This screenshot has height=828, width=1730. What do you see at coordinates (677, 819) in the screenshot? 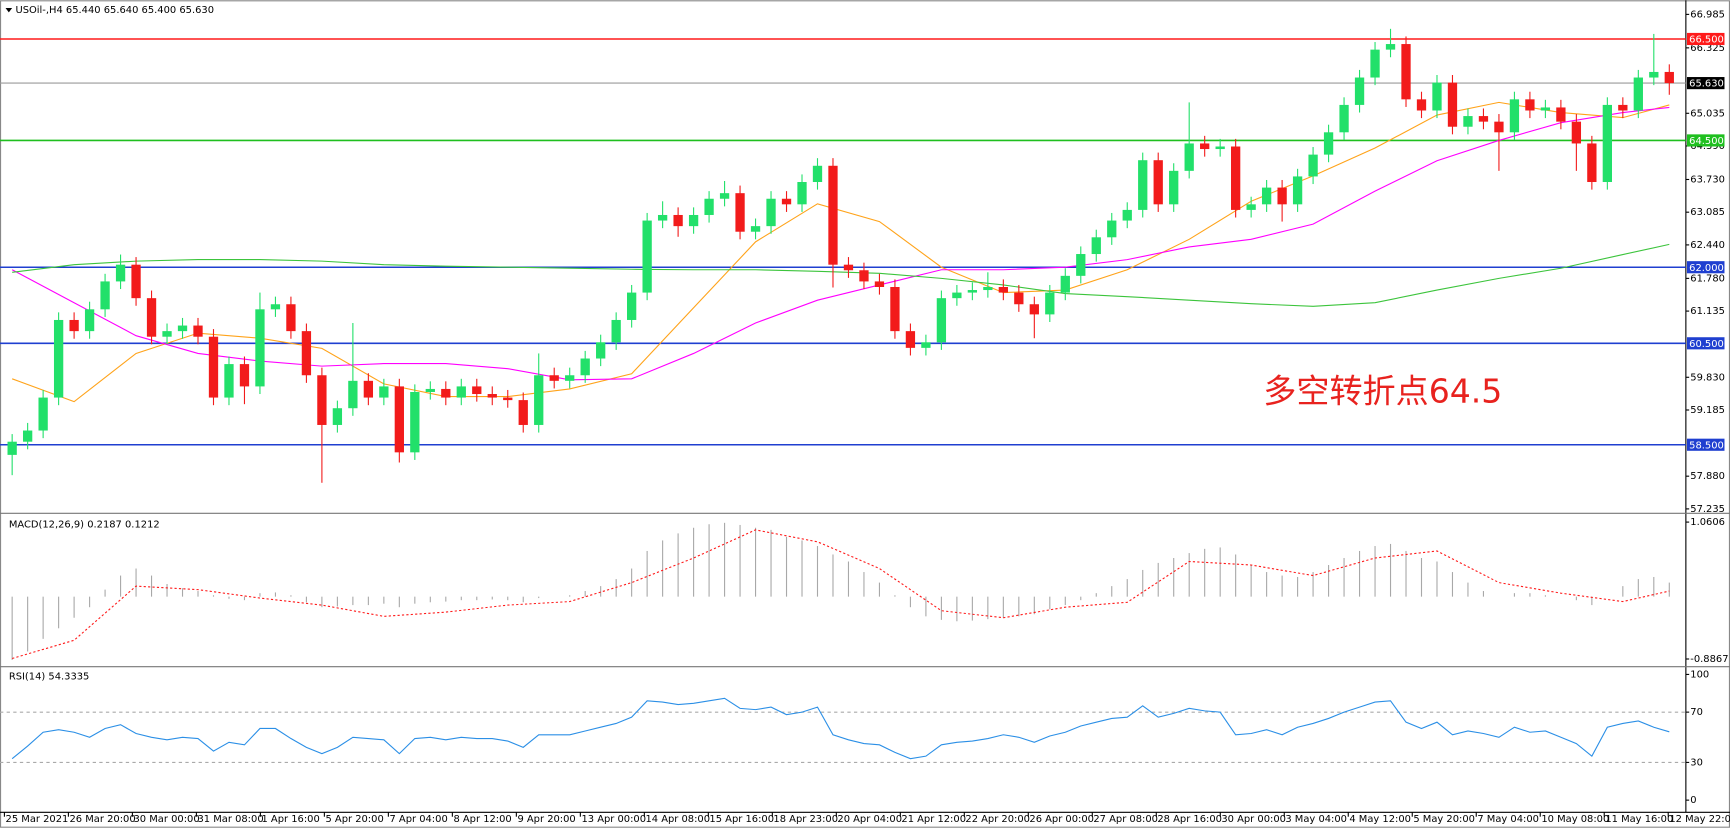
I see `x-tick-label: 14 Apr 08:00` at bounding box center [677, 819].